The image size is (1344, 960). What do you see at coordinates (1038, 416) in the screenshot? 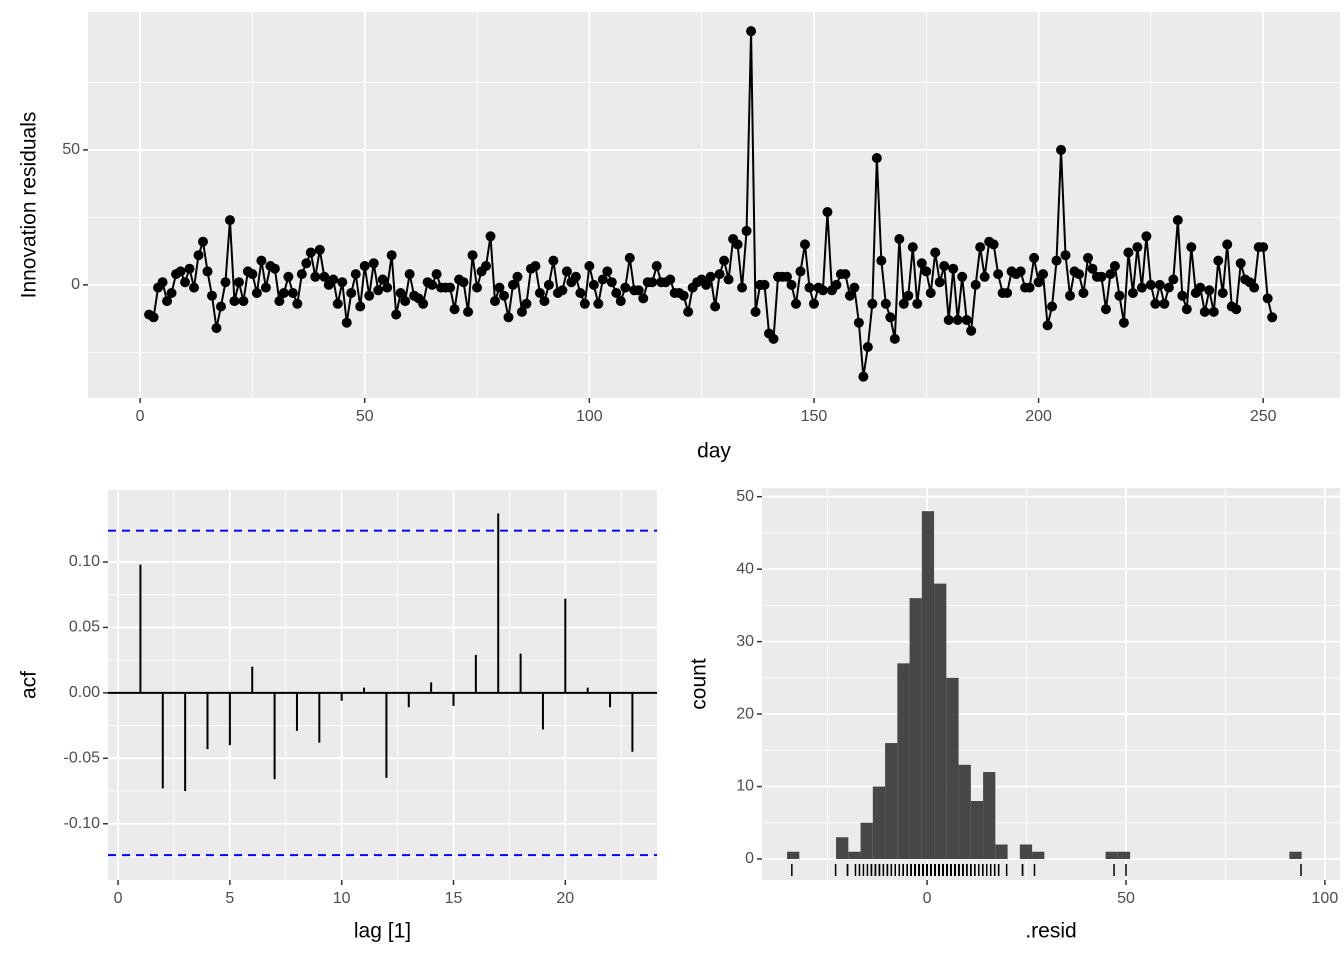
I see `x-tick-label: 200` at bounding box center [1038, 416].